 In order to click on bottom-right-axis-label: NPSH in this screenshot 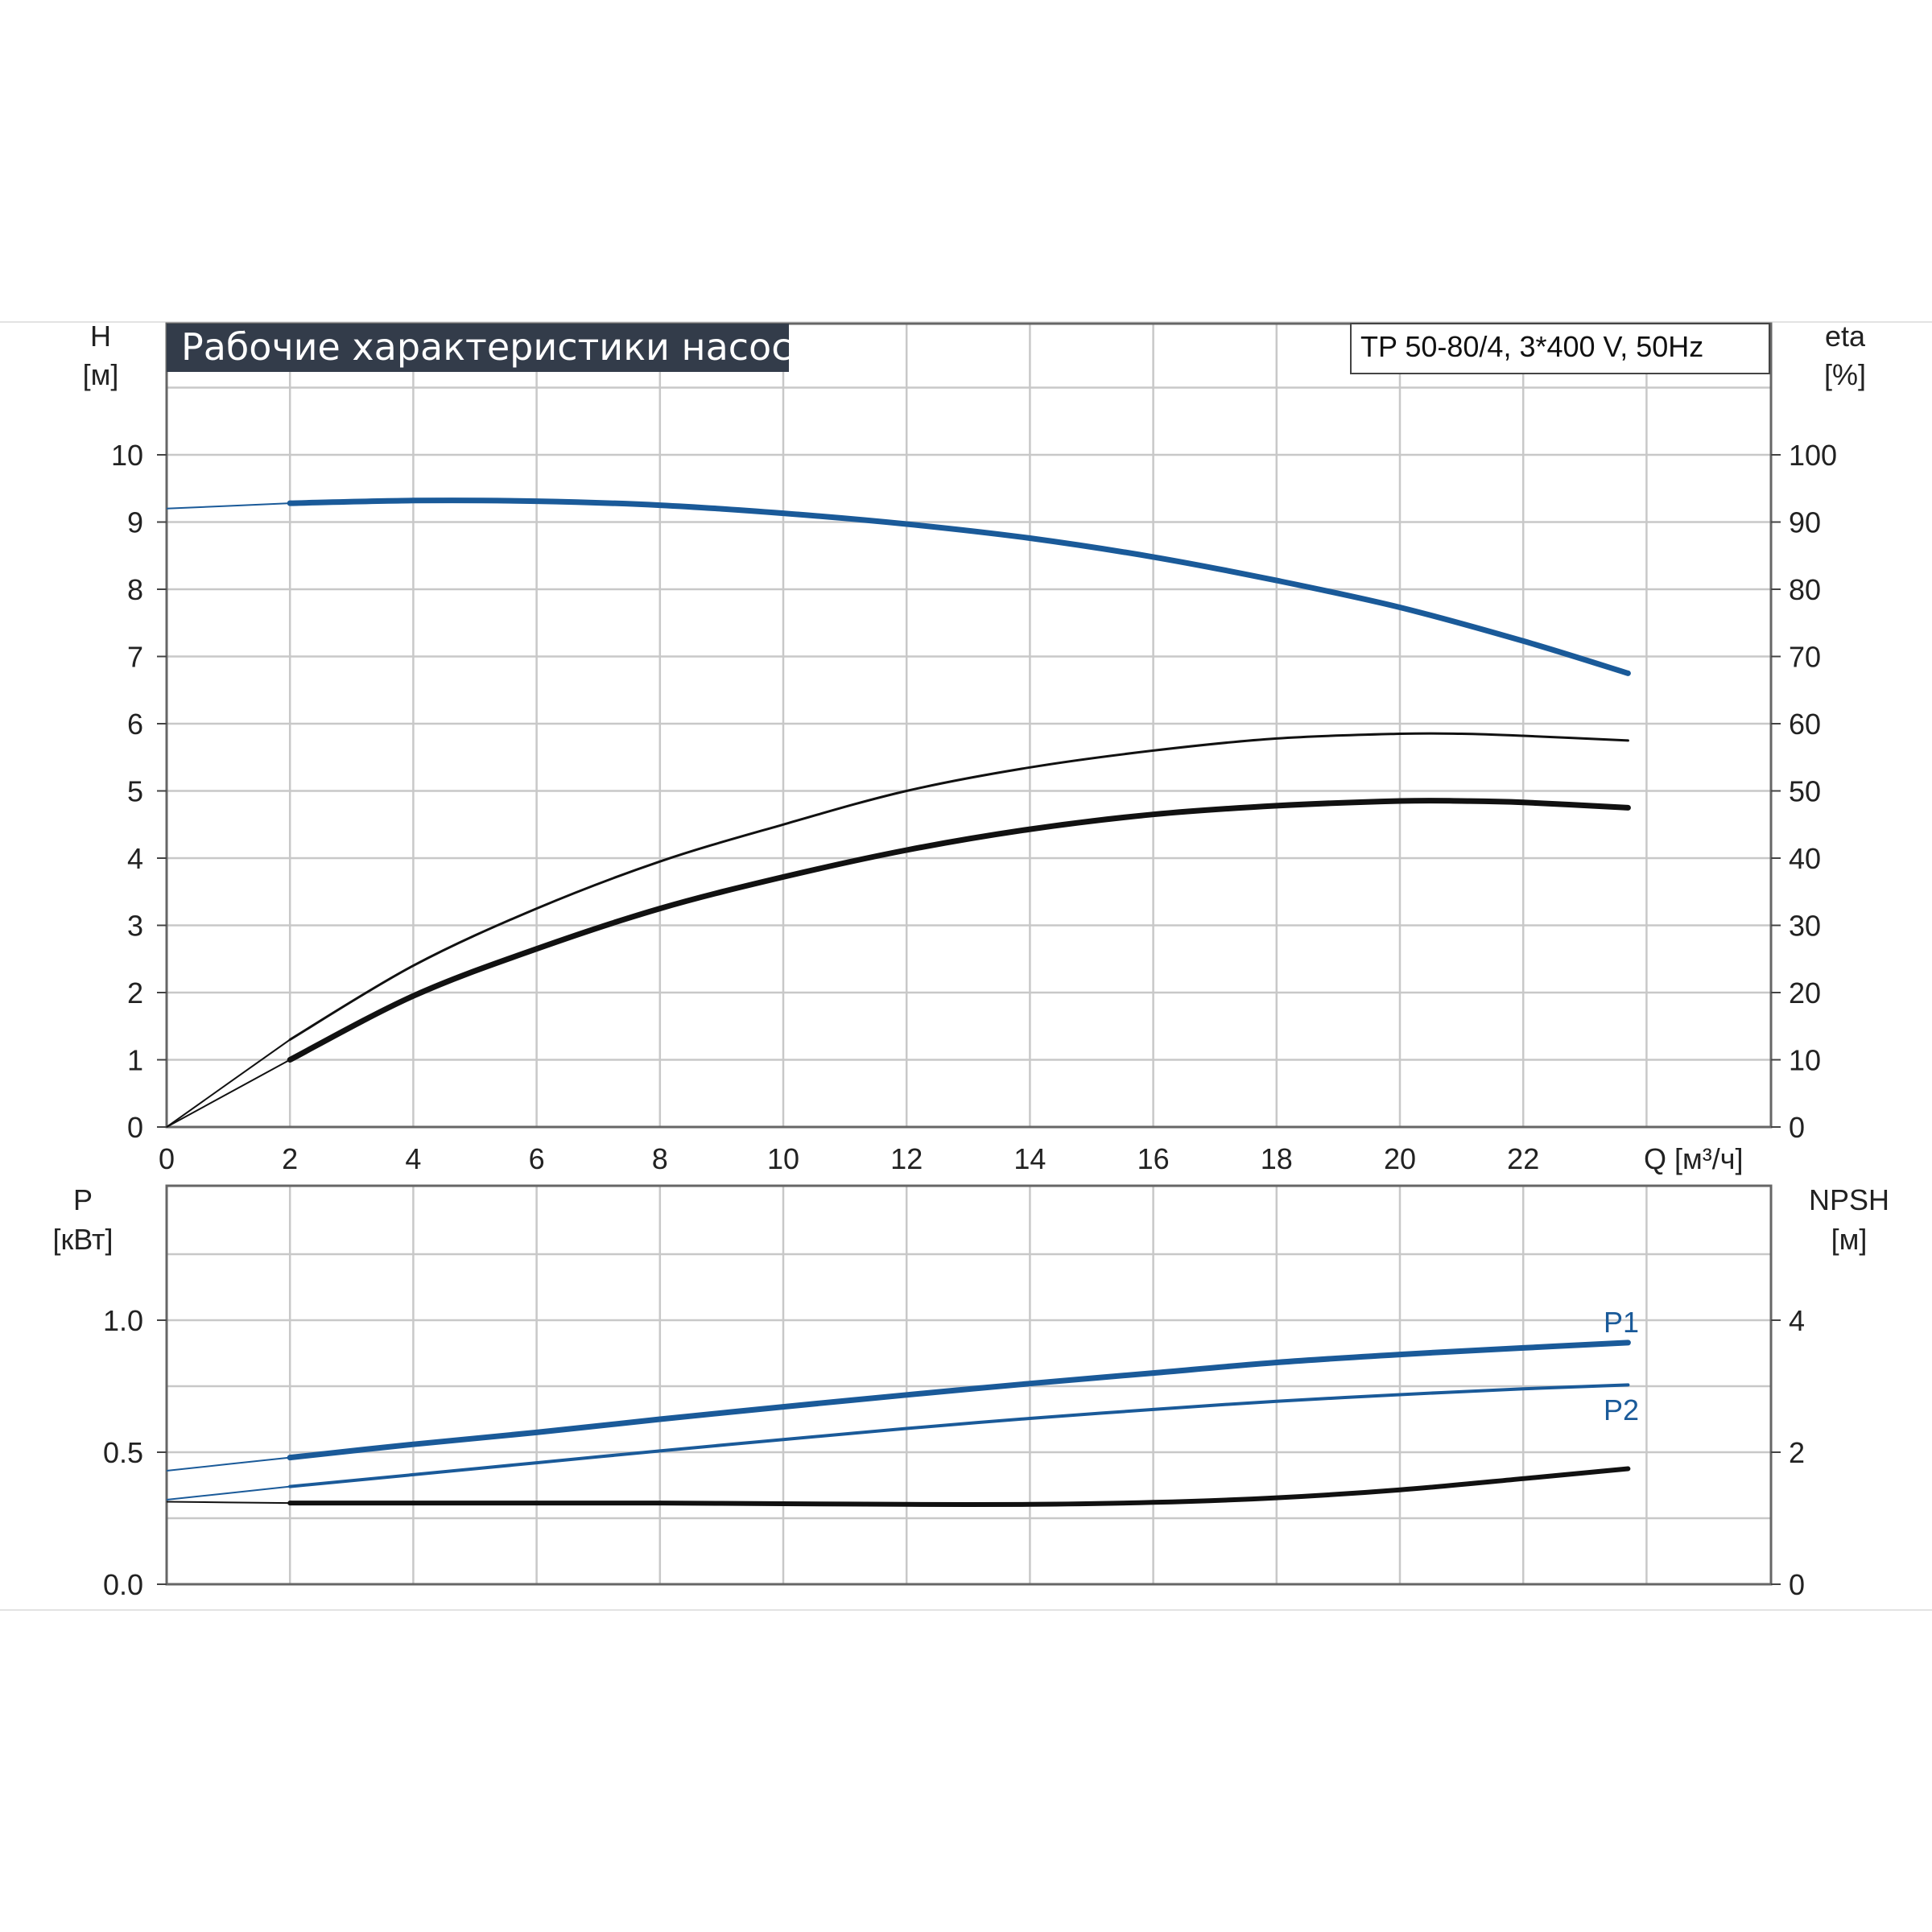, I will do `click(1849, 1199)`.